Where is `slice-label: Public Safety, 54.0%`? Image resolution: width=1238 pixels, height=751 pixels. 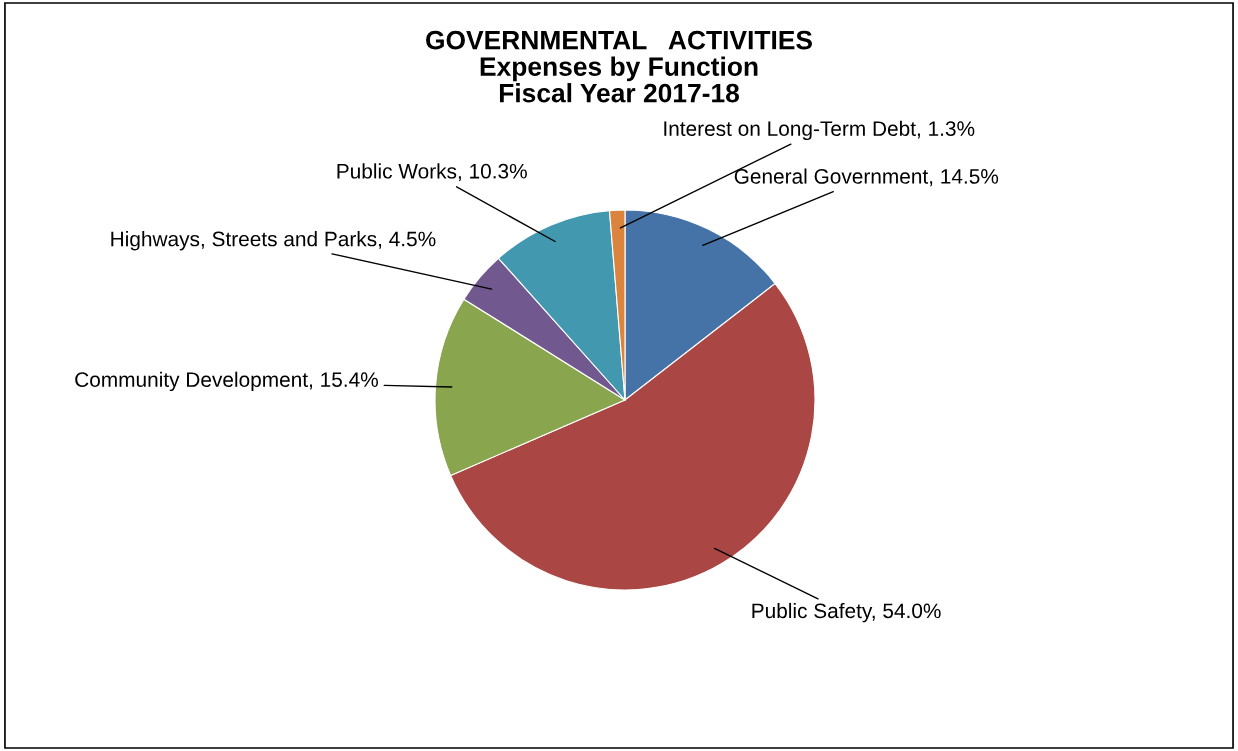
slice-label: Public Safety, 54.0% is located at coordinates (846, 612).